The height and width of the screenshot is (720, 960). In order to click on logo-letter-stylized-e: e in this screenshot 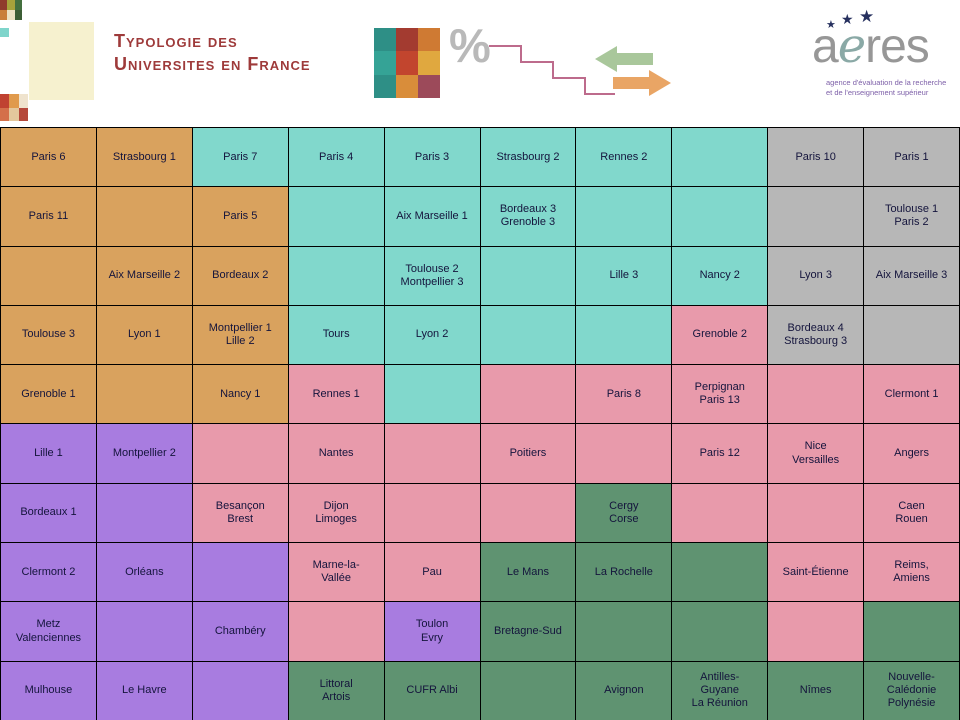, I will do `click(851, 46)`.